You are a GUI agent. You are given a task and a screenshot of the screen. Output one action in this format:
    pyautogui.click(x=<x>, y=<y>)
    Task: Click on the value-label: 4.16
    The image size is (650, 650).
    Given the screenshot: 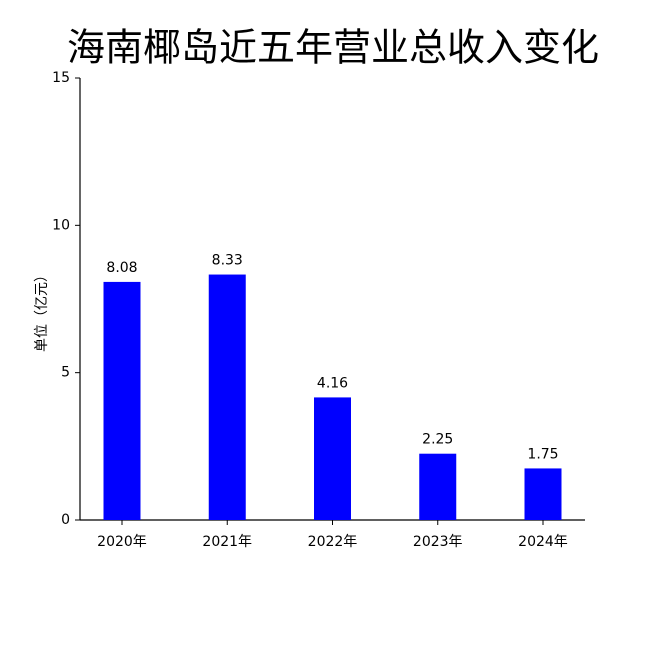 What is the action you would take?
    pyautogui.click(x=332, y=383)
    